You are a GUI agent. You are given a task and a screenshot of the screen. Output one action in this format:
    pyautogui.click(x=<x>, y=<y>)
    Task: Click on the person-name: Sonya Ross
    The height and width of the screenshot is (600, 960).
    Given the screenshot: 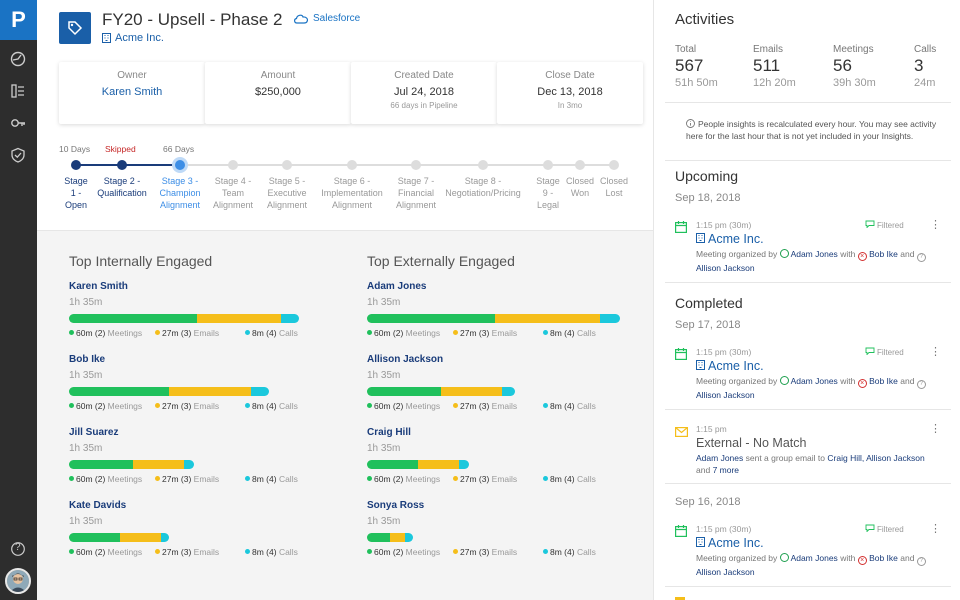 What is the action you would take?
    pyautogui.click(x=396, y=505)
    